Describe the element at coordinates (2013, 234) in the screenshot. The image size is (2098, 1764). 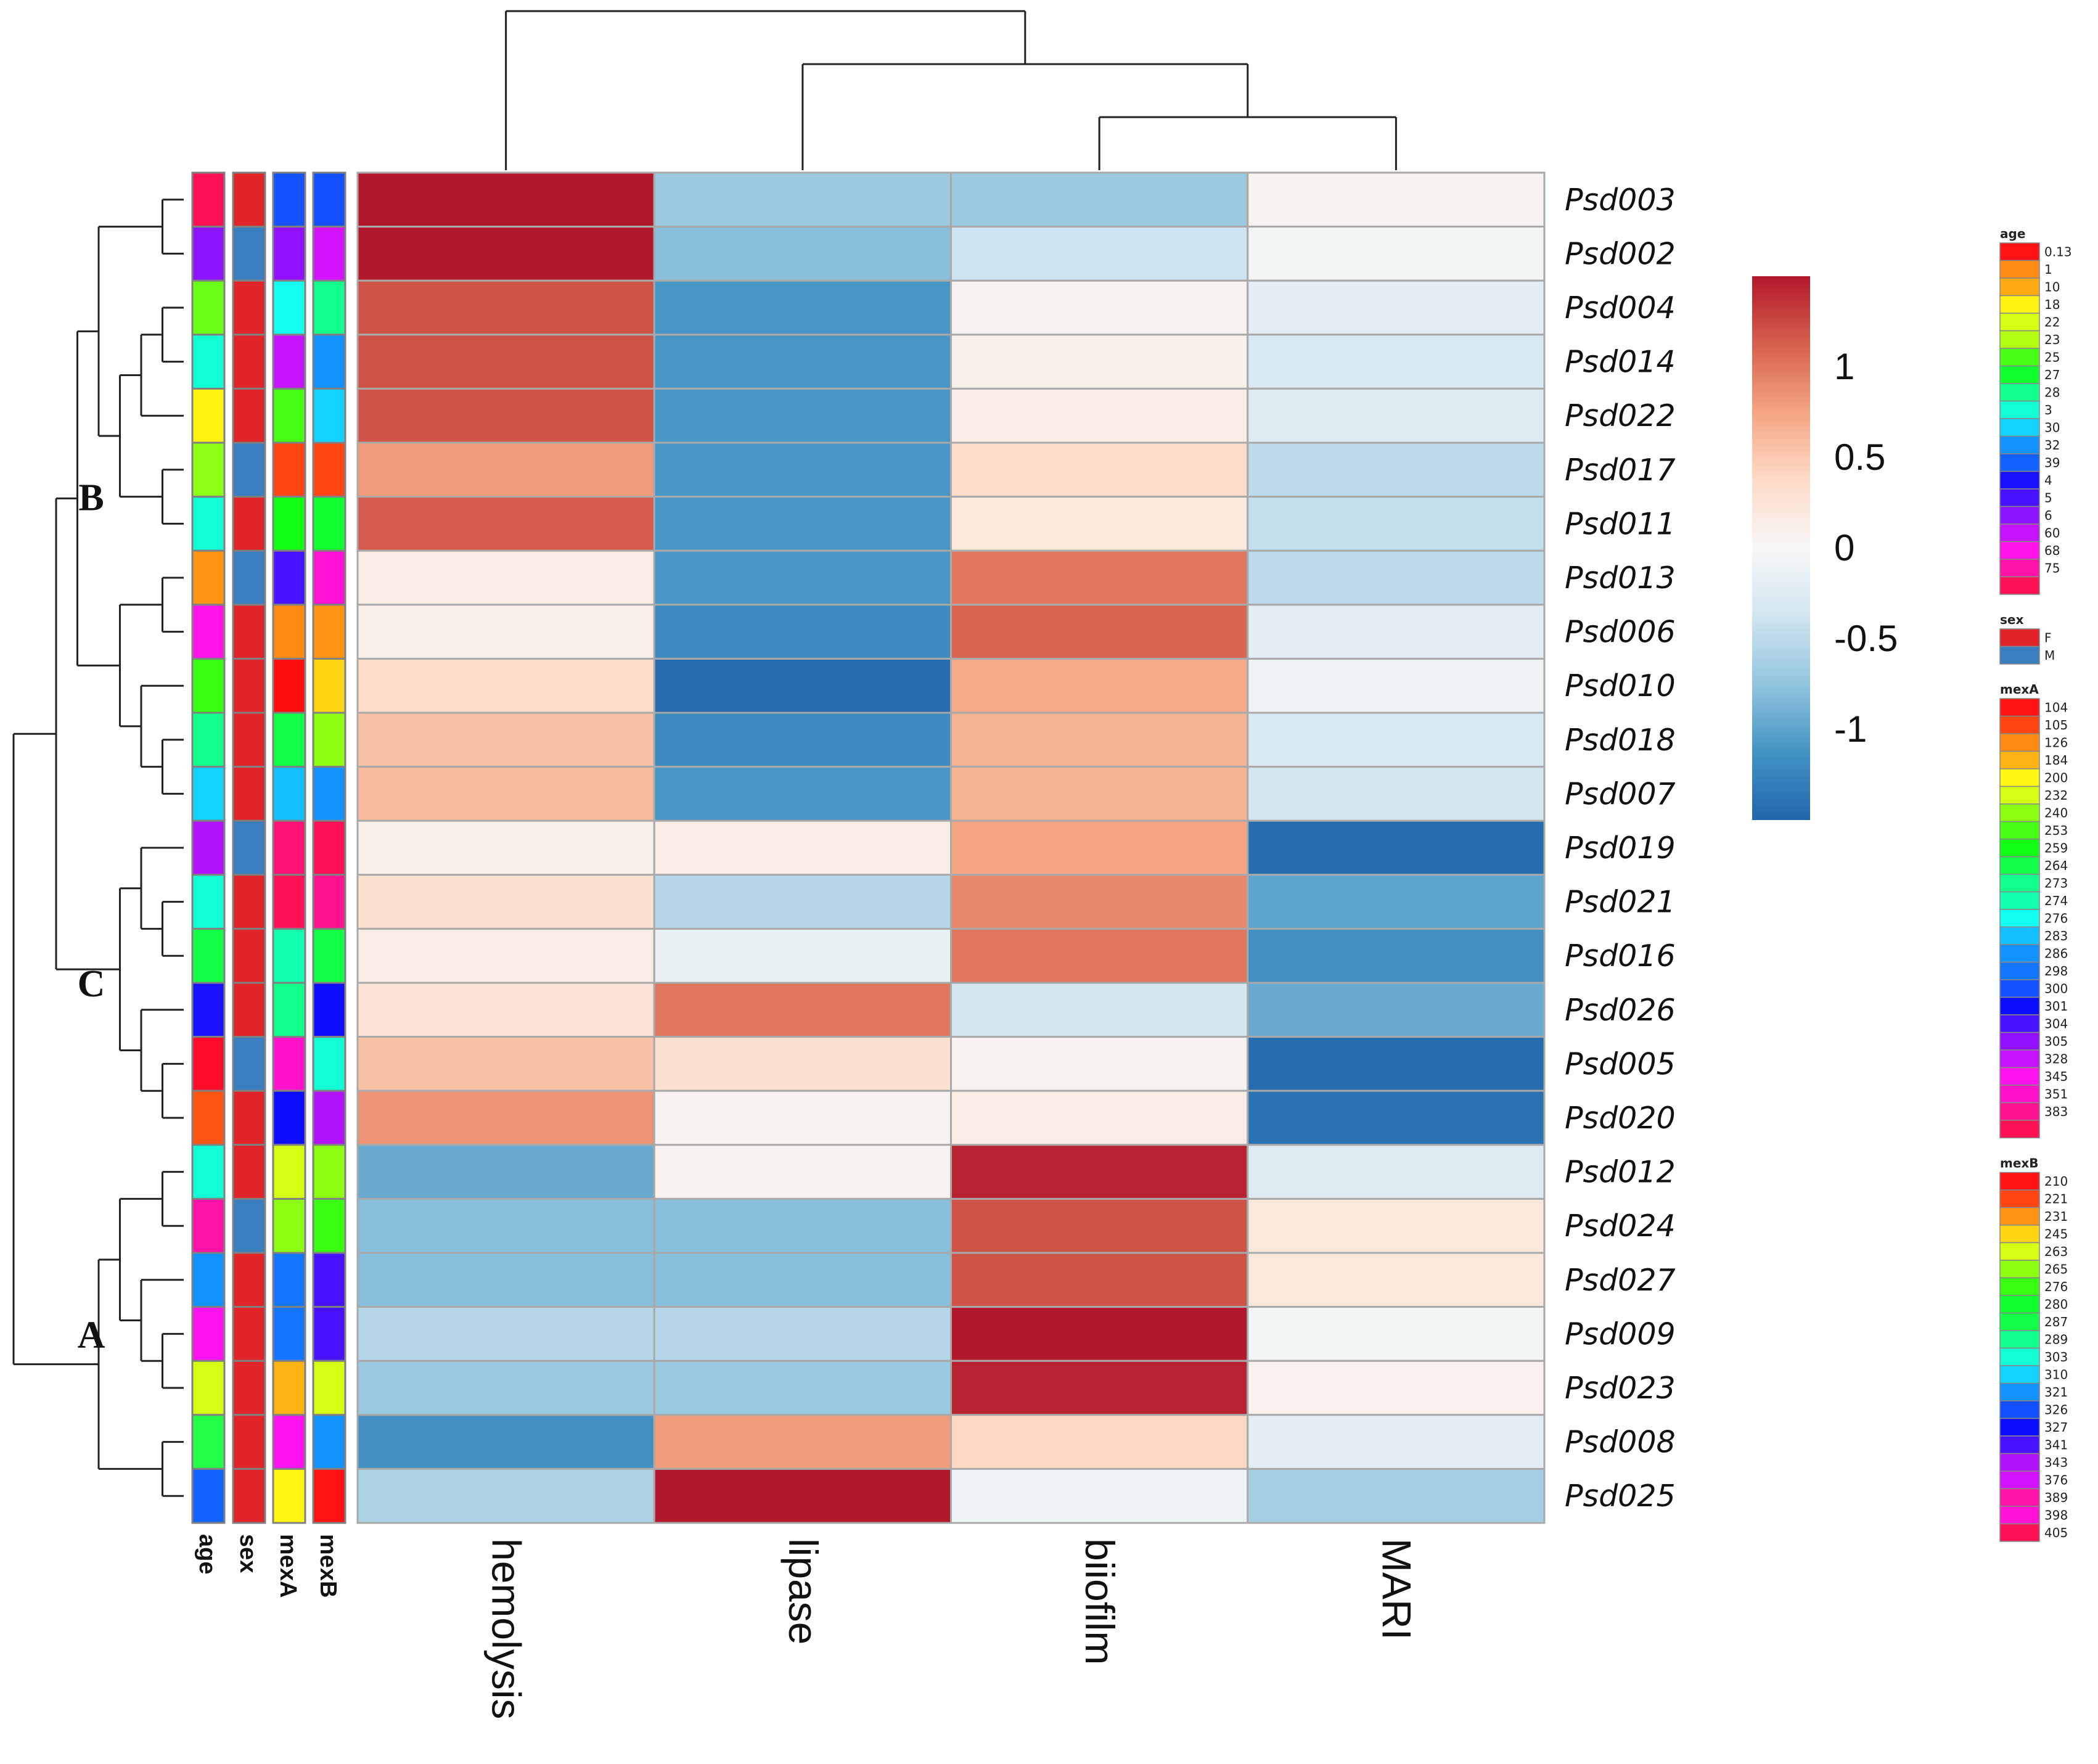
I see `legend-title: age` at that location.